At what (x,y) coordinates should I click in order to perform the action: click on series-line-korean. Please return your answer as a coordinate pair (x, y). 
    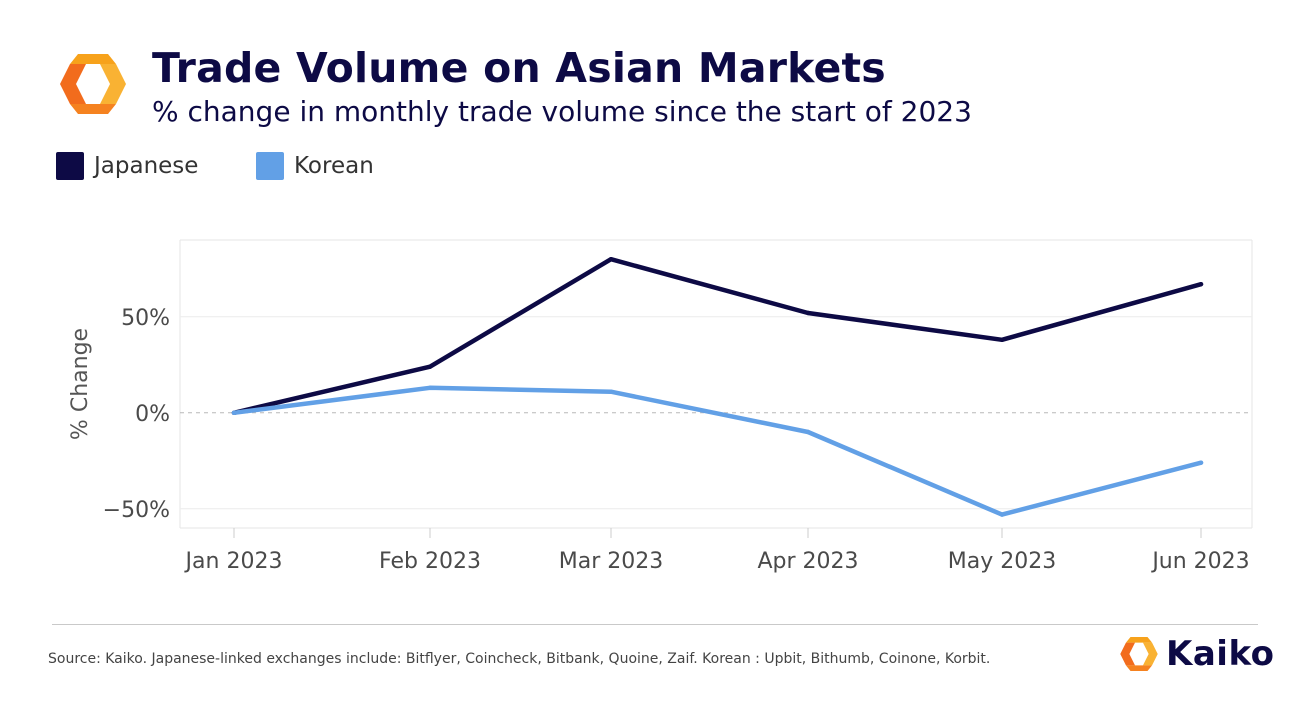
    Looking at the image, I should click on (717, 451).